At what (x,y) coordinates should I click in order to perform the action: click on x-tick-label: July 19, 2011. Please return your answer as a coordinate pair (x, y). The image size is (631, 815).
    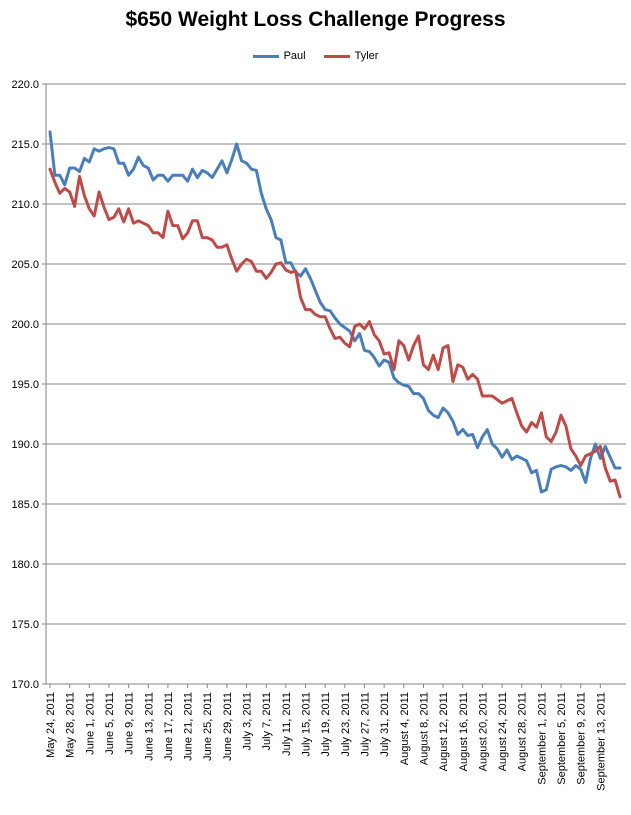
    Looking at the image, I should click on (326, 724).